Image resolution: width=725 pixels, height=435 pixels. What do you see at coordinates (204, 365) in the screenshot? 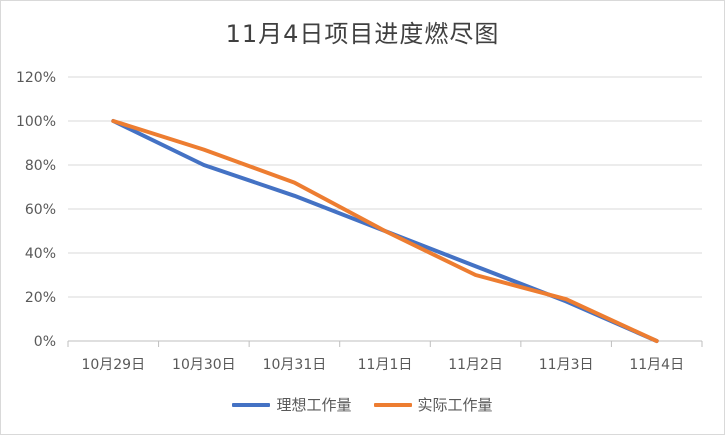
I see `x-tick-label: 10月30日` at bounding box center [204, 365].